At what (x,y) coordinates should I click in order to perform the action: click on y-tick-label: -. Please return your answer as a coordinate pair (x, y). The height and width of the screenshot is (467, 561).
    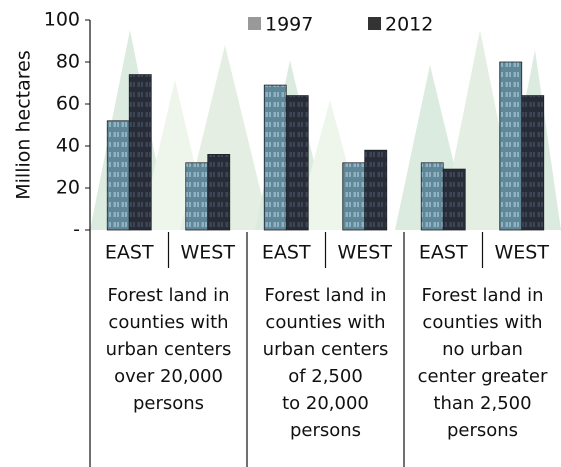
    Looking at the image, I should click on (76, 230).